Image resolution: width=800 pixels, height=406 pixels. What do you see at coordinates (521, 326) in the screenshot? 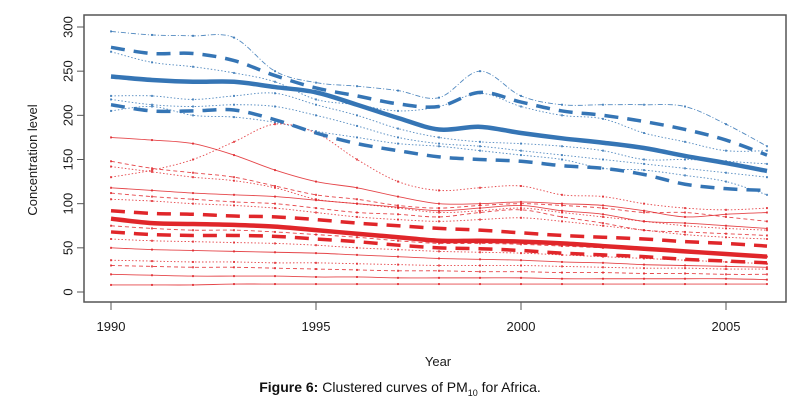
I see `x-tick-label: 2000` at bounding box center [521, 326].